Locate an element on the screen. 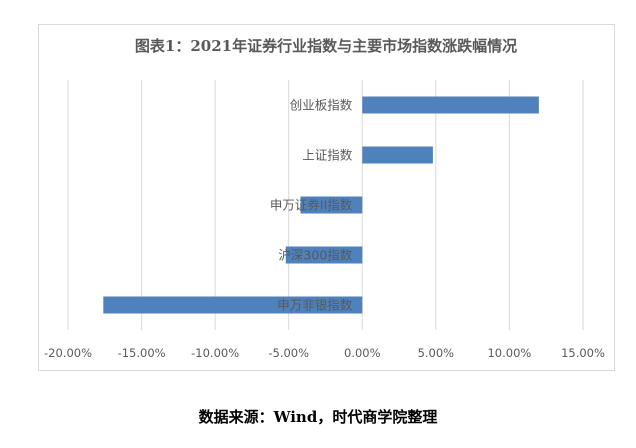 This screenshot has width=636, height=448. x-tick-label: -5.00% is located at coordinates (288, 353).